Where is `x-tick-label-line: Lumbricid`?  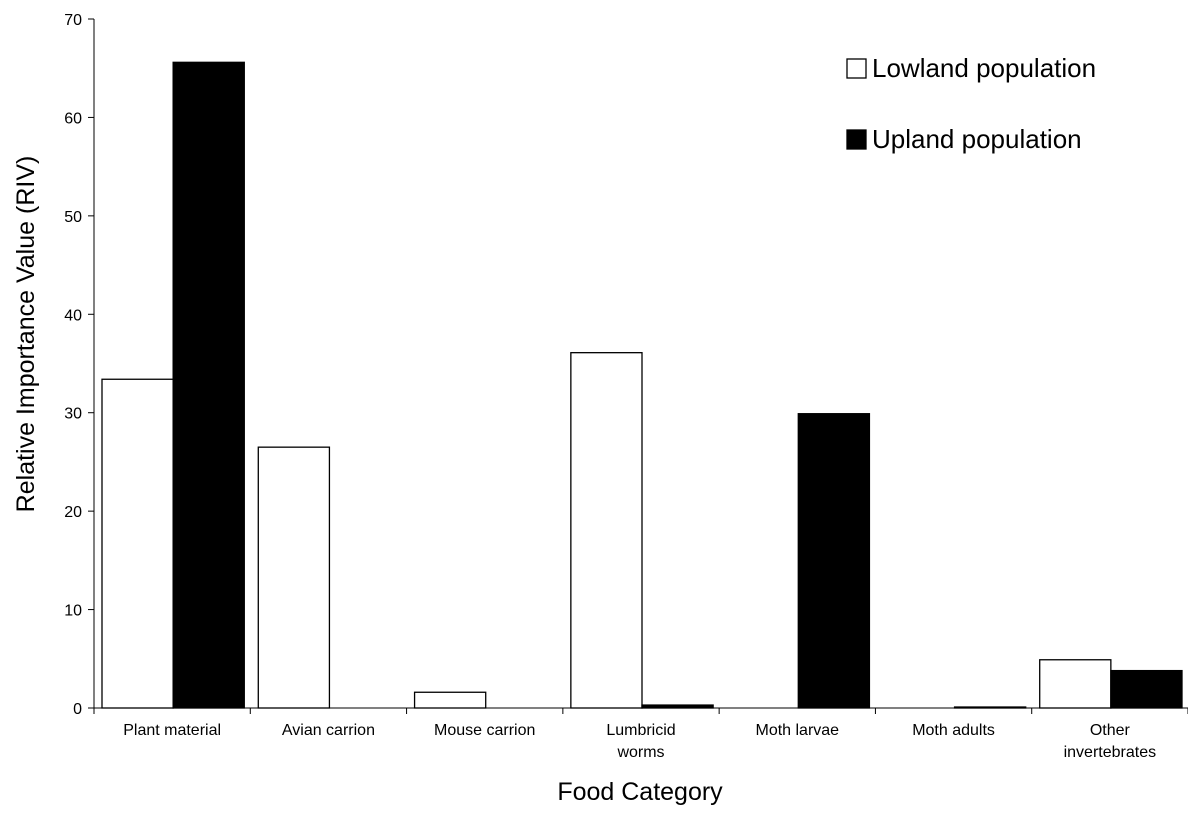
x-tick-label-line: Lumbricid is located at coordinates (640, 730).